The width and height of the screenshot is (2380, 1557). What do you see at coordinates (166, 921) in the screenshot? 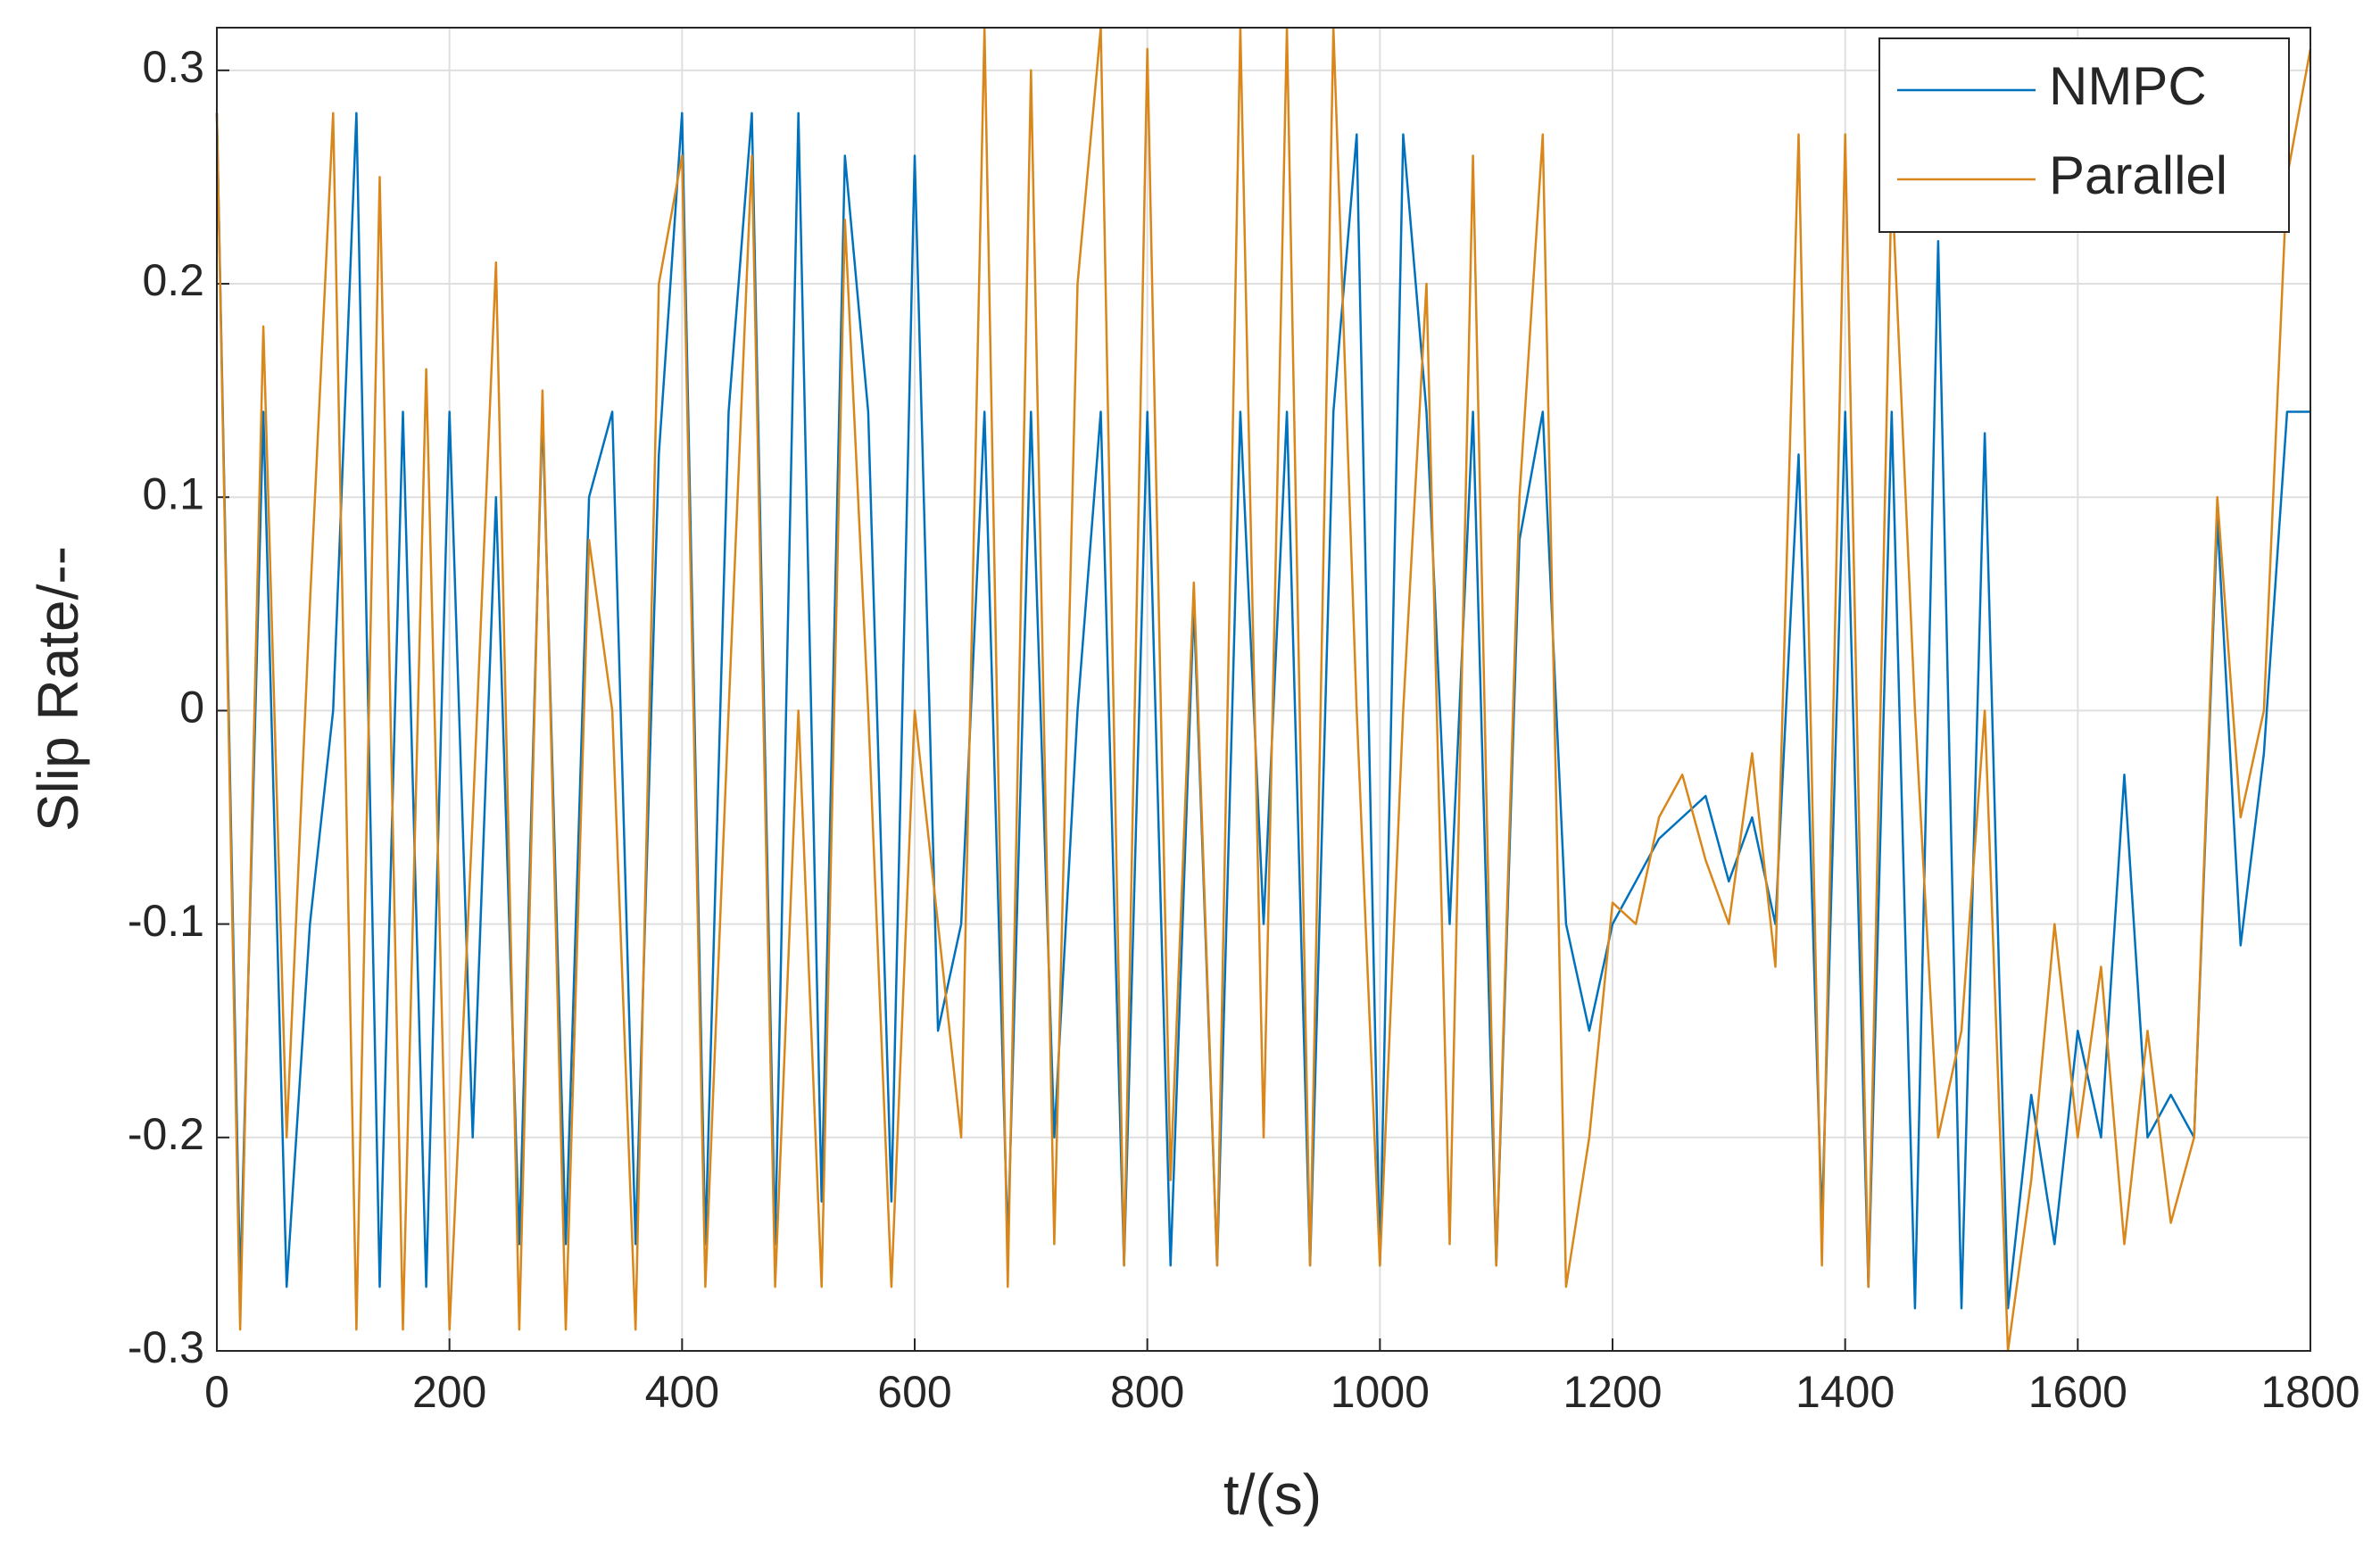
I see `y-tick-label: -0.1` at bounding box center [166, 921].